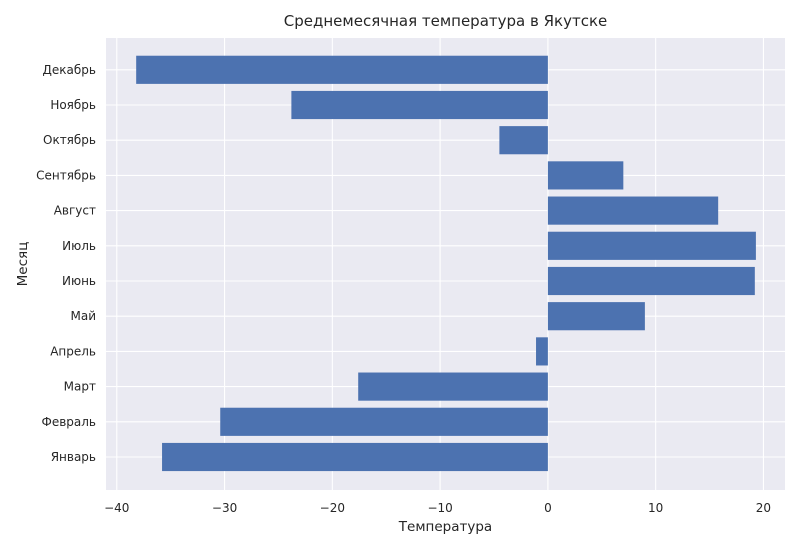 Image resolution: width=800 pixels, height=550 pixels. I want to click on x-tick-label: 10, so click(655, 508).